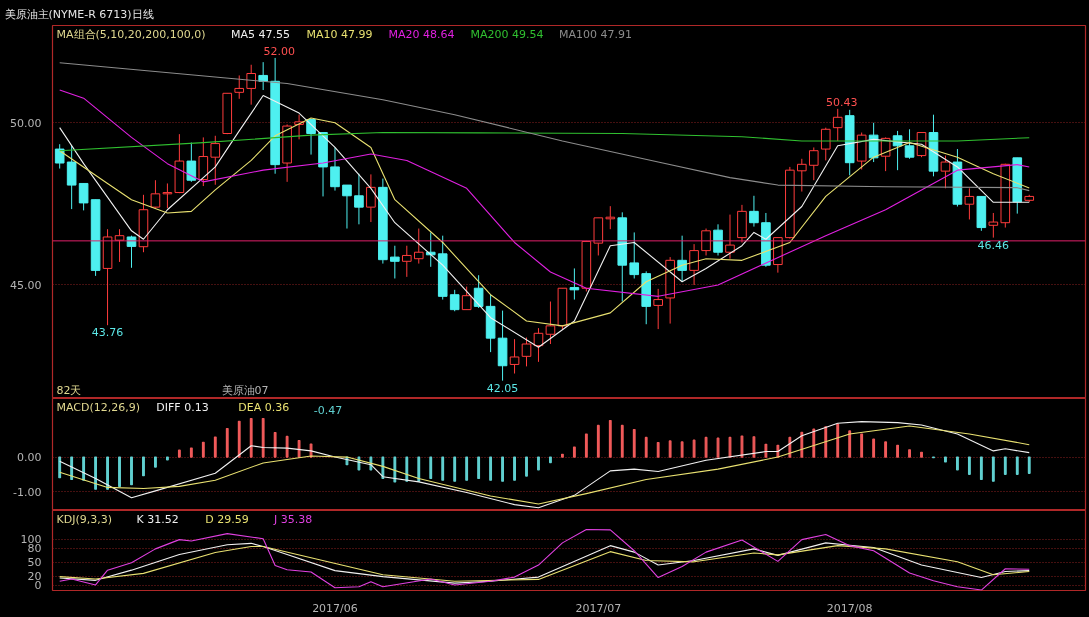  What do you see at coordinates (502, 388) in the screenshot?
I see `annotation: 42.05` at bounding box center [502, 388].